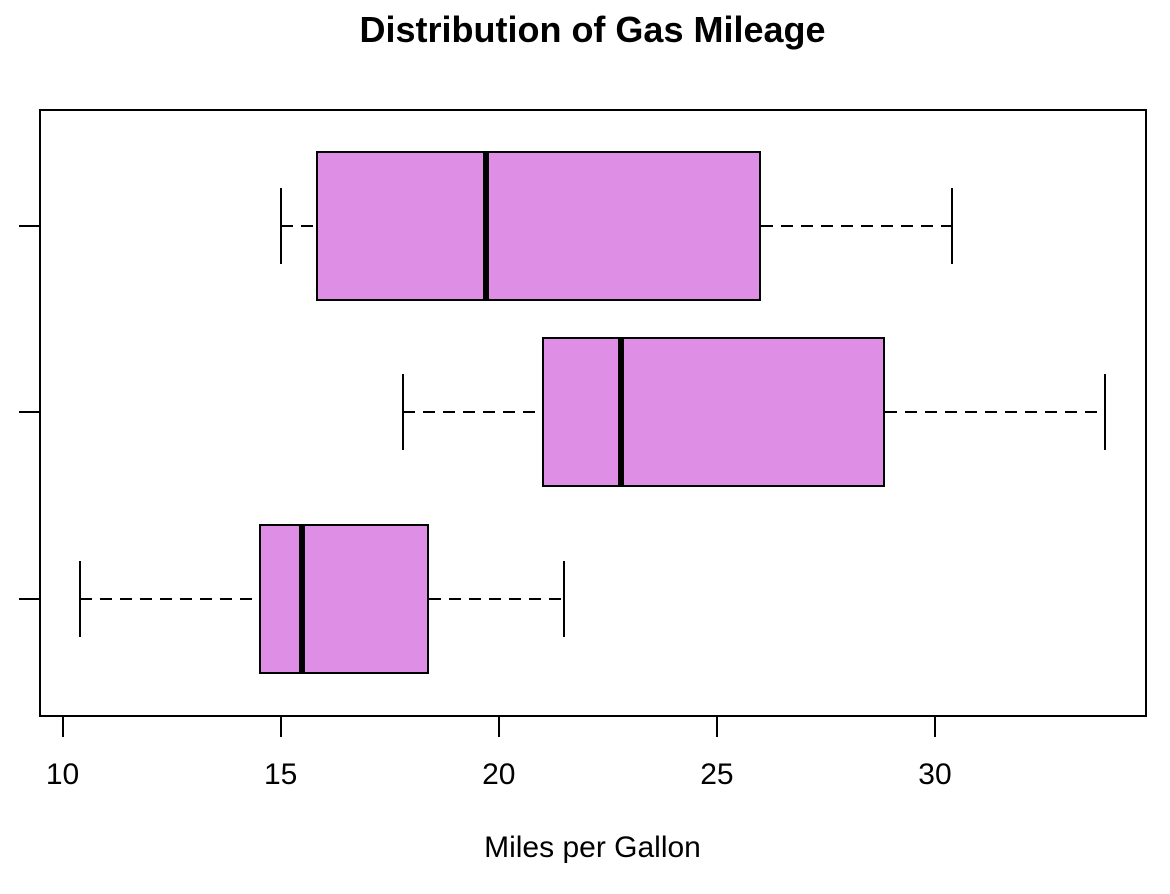  Describe the element at coordinates (499, 774) in the screenshot. I see `x-tick-label: 20` at that location.